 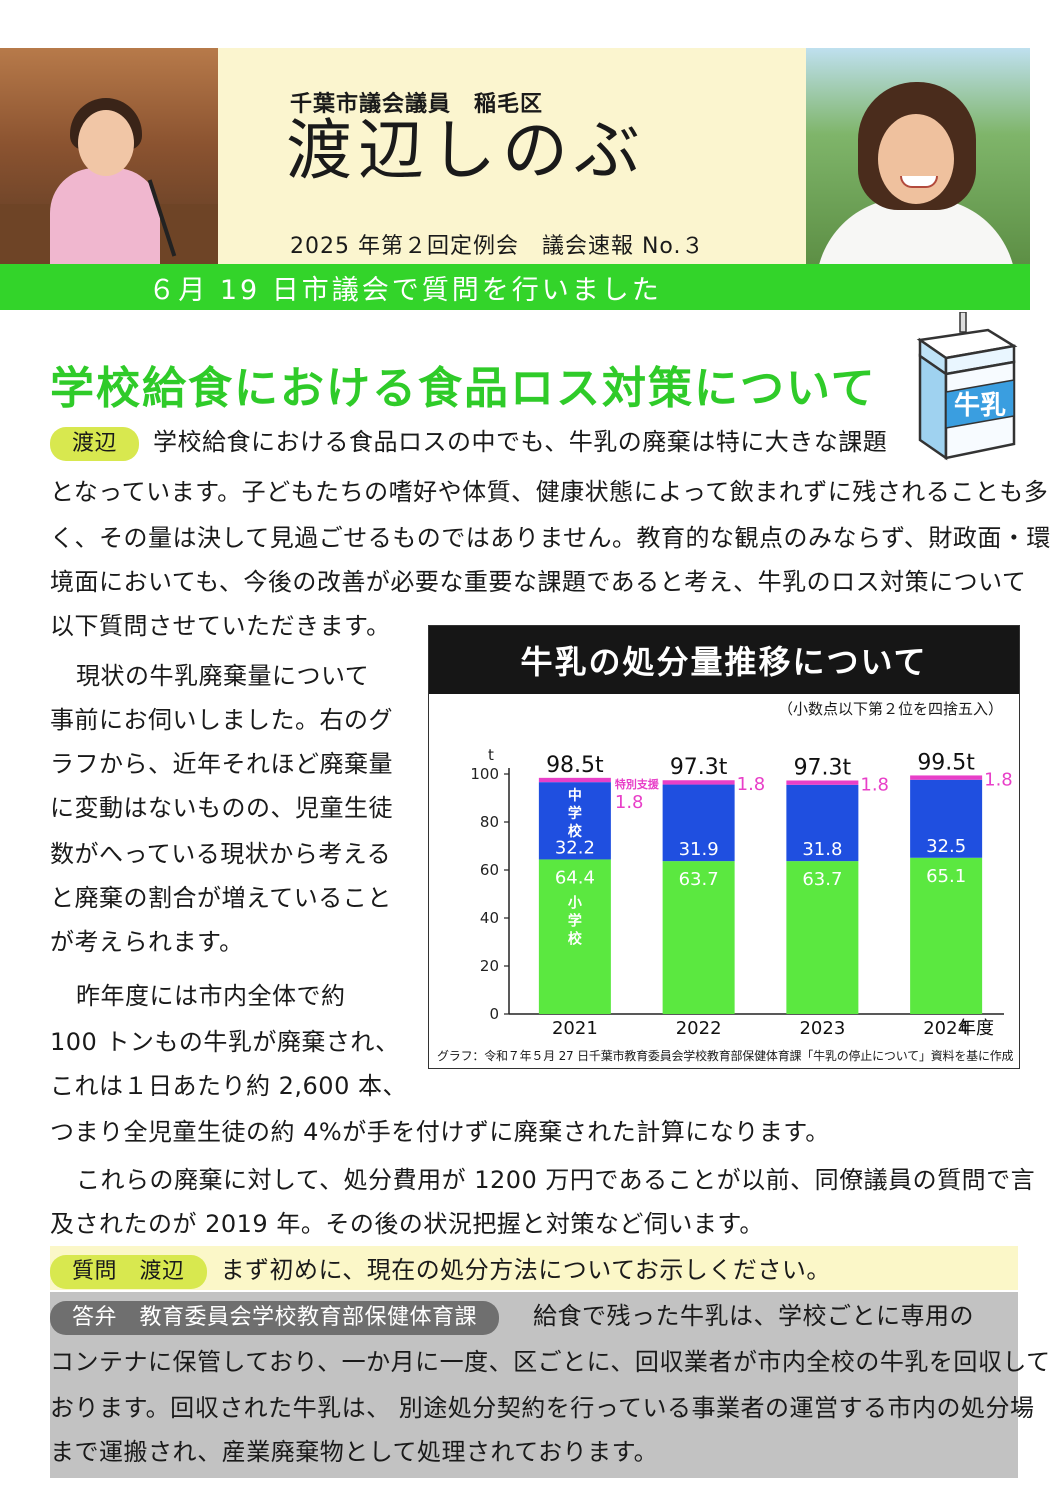 What do you see at coordinates (946, 818) in the screenshot?
I see `bar-中学校-2024` at bounding box center [946, 818].